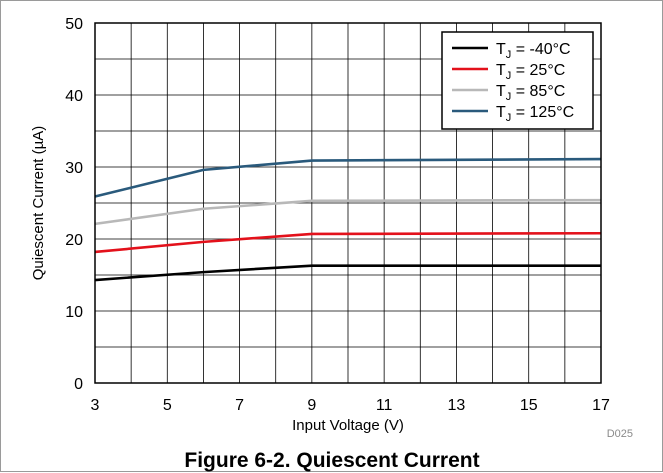  I want to click on y-tick-label: 0, so click(78, 384).